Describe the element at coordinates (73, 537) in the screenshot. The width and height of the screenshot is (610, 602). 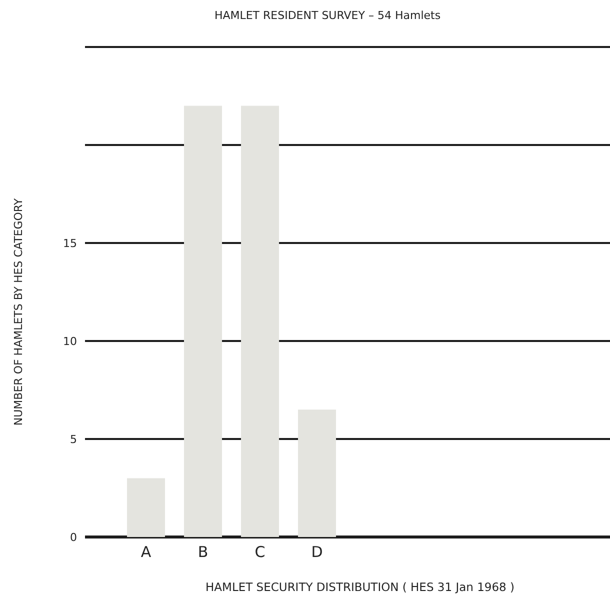
I see `y-tick-label: 0` at that location.